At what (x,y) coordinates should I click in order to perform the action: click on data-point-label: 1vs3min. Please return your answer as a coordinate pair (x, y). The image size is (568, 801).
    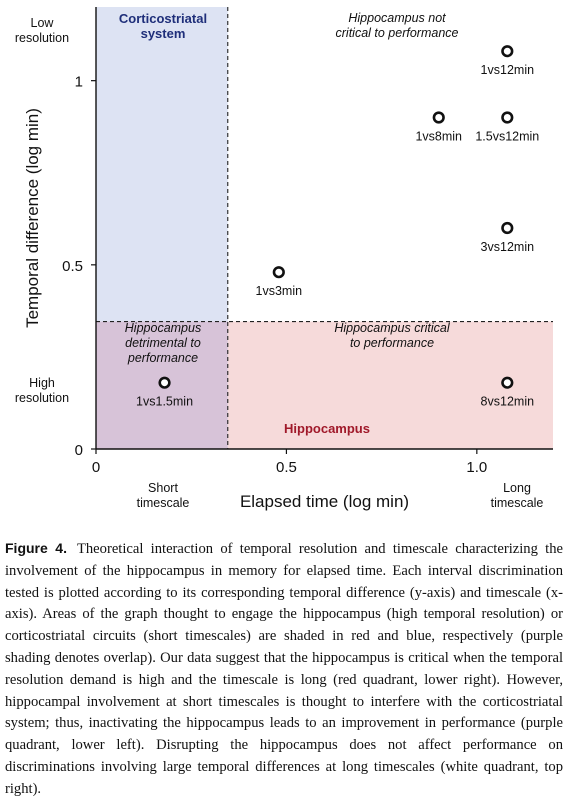
    Looking at the image, I should click on (279, 291).